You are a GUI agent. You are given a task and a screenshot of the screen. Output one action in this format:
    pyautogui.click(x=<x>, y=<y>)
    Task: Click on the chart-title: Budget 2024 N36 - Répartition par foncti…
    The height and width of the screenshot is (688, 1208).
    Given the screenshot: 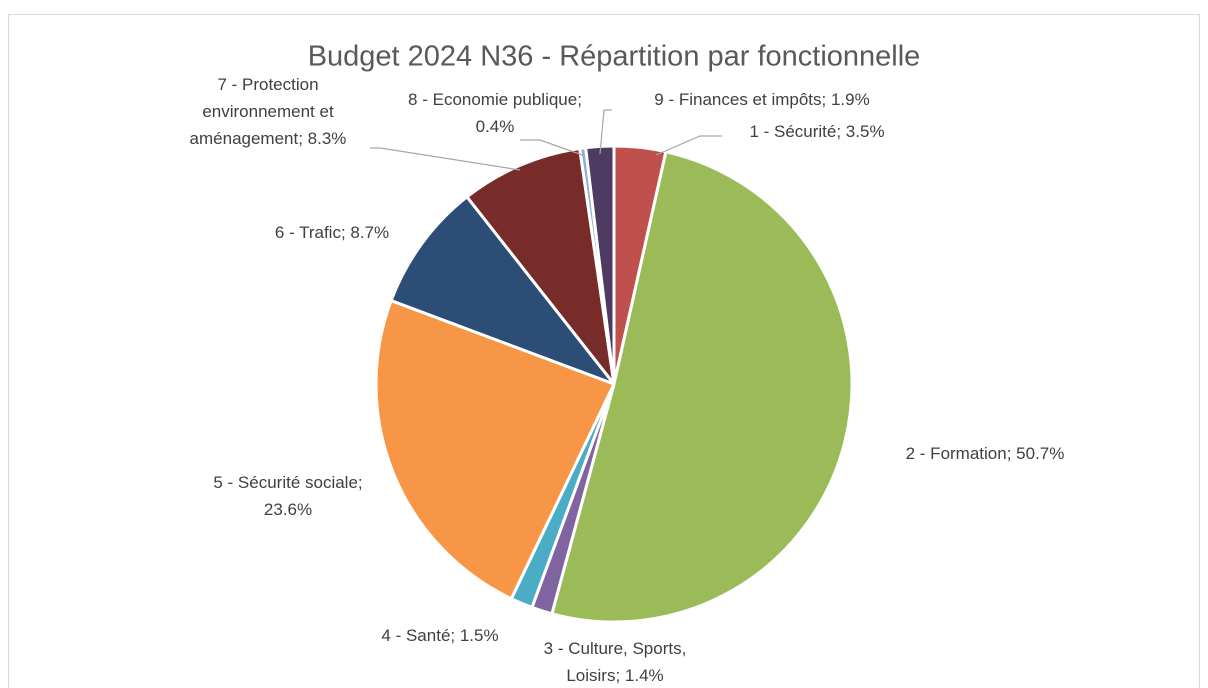 What is the action you would take?
    pyautogui.click(x=614, y=57)
    